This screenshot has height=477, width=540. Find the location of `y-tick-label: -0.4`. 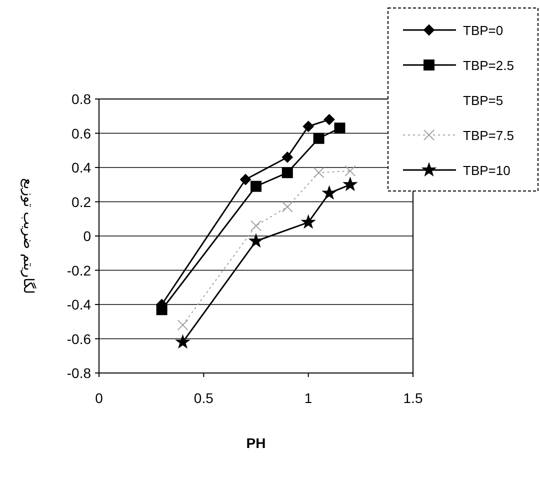

y-tick-label: -0.4 is located at coordinates (79, 304).